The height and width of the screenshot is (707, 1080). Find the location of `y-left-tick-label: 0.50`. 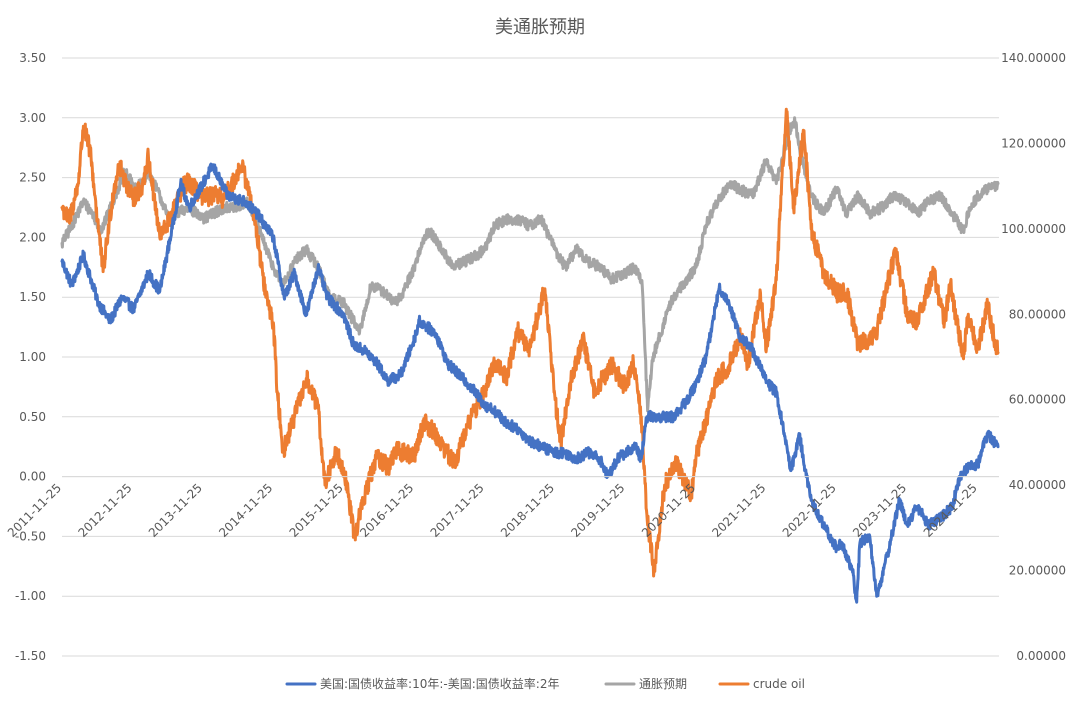

y-left-tick-label: 0.50 is located at coordinates (32, 417).